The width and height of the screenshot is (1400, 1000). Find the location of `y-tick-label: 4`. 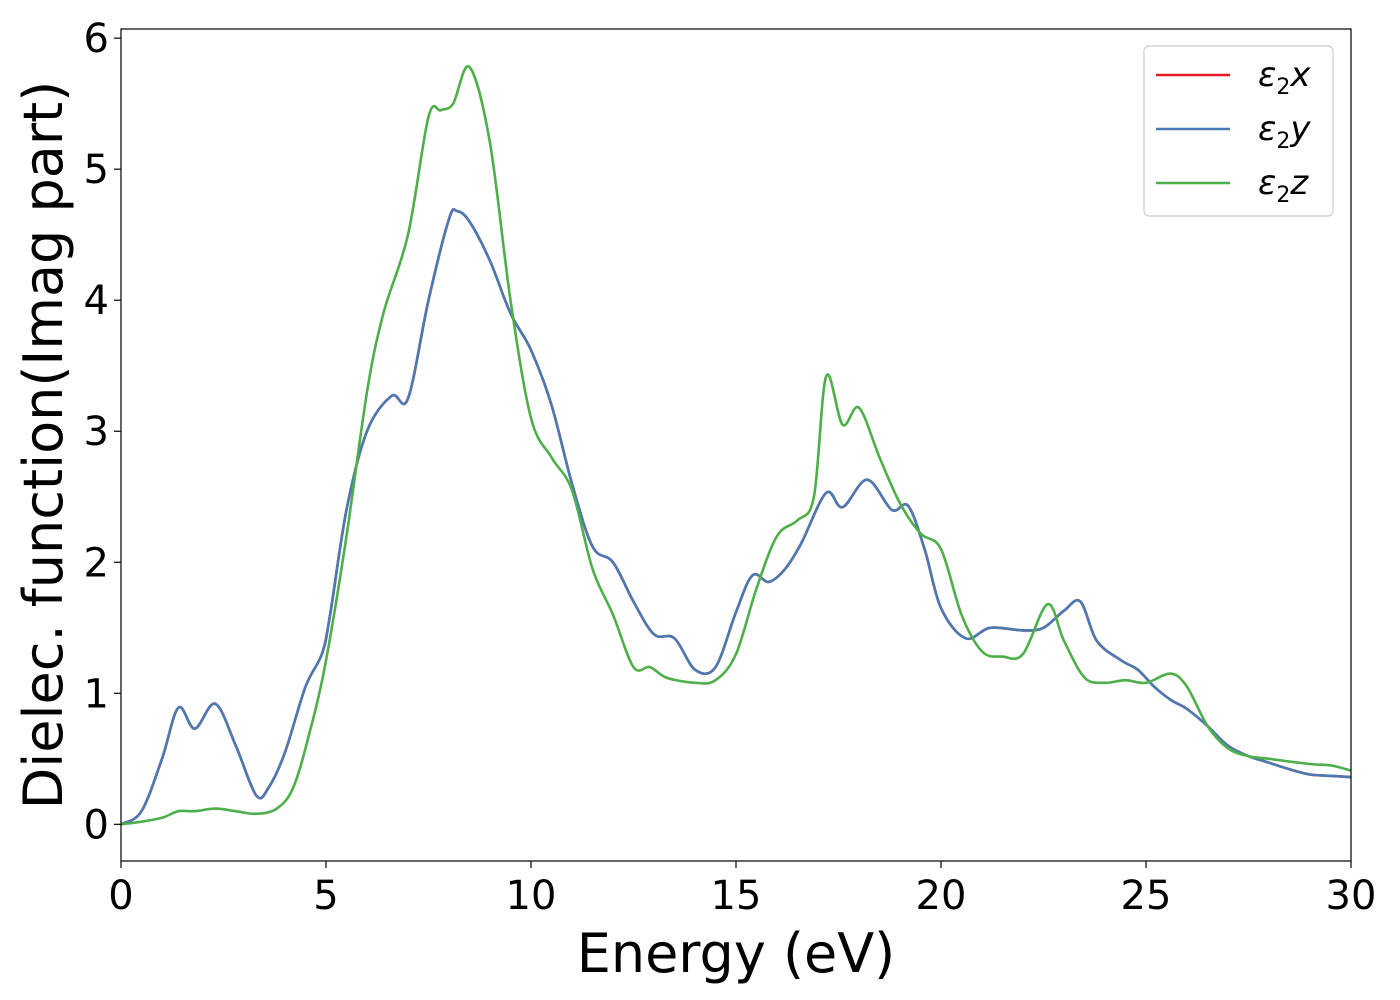

y-tick-label: 4 is located at coordinates (96, 301).